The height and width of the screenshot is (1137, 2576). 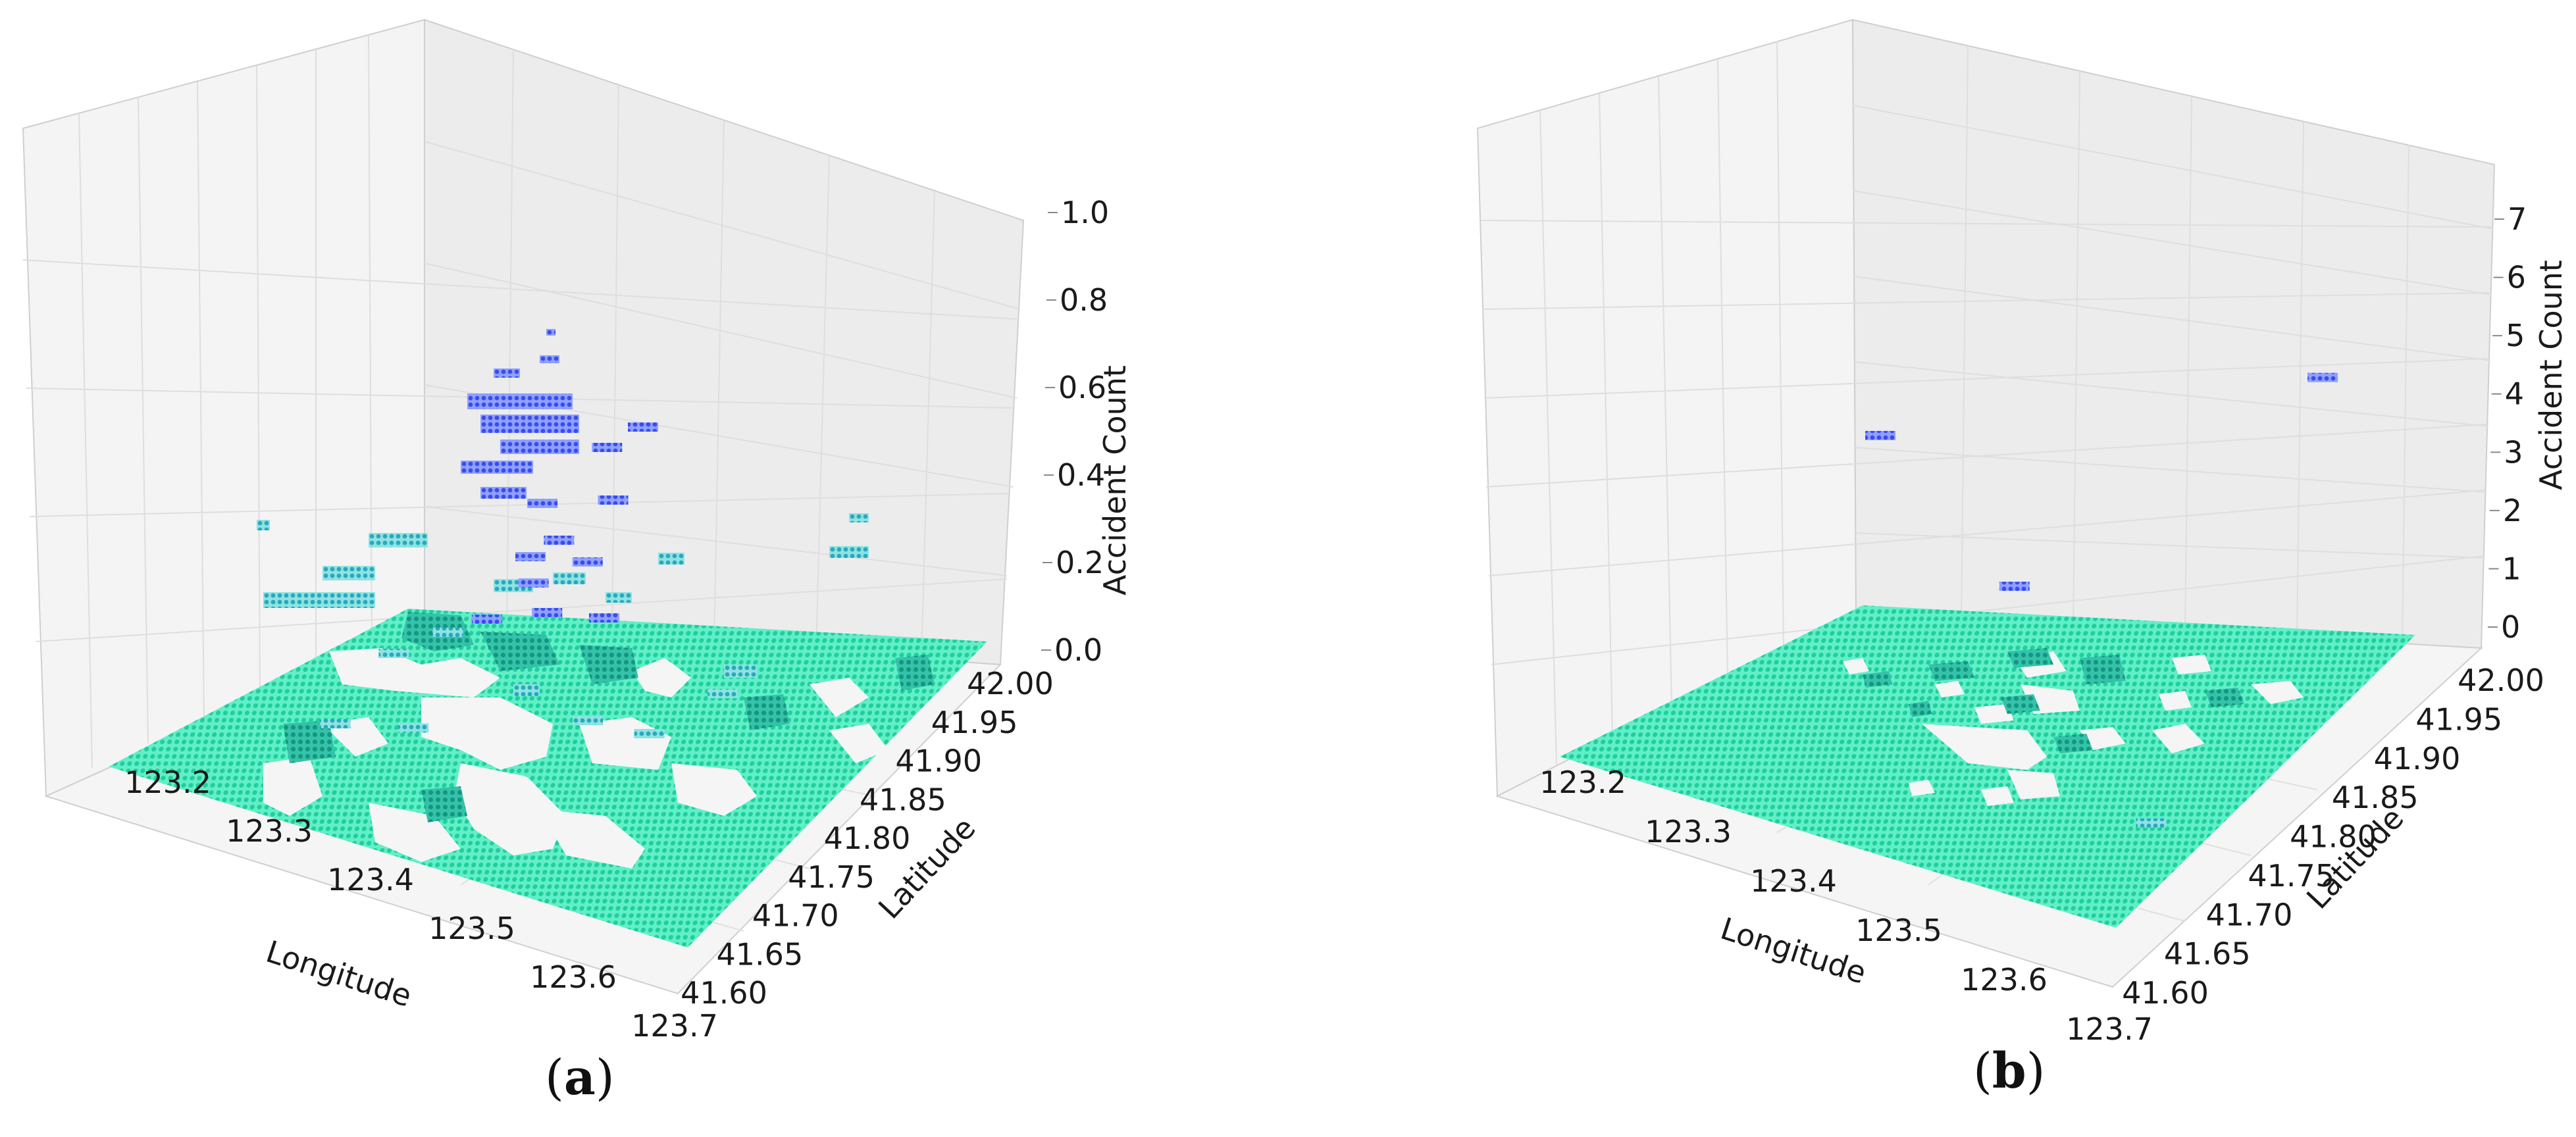 What do you see at coordinates (724, 342) in the screenshot?
I see `panel-a-back-wall` at bounding box center [724, 342].